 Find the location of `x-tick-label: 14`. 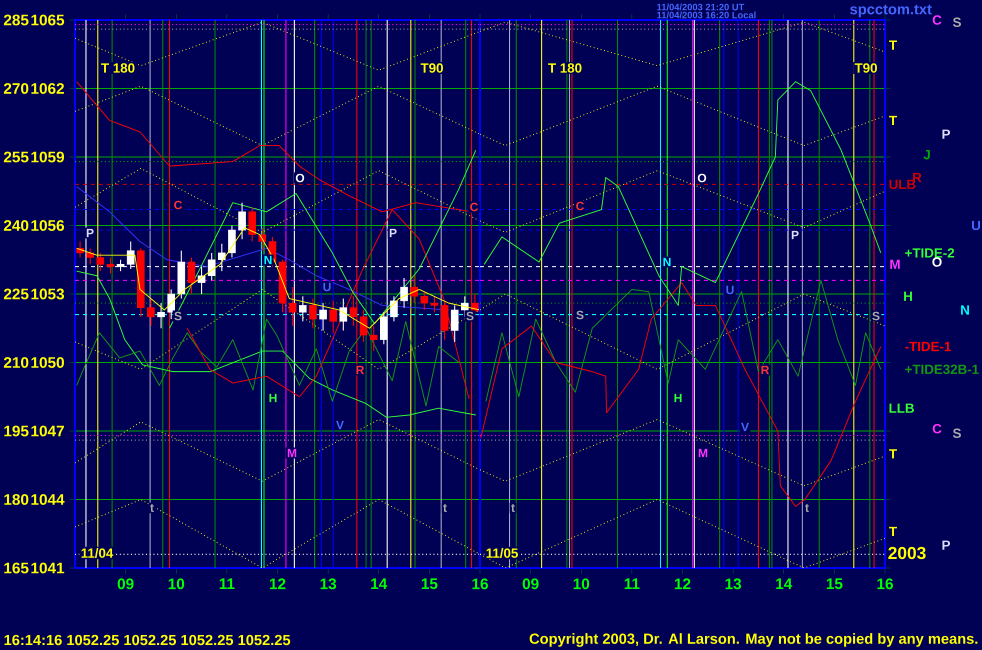

x-tick-label: 14 is located at coordinates (379, 583).